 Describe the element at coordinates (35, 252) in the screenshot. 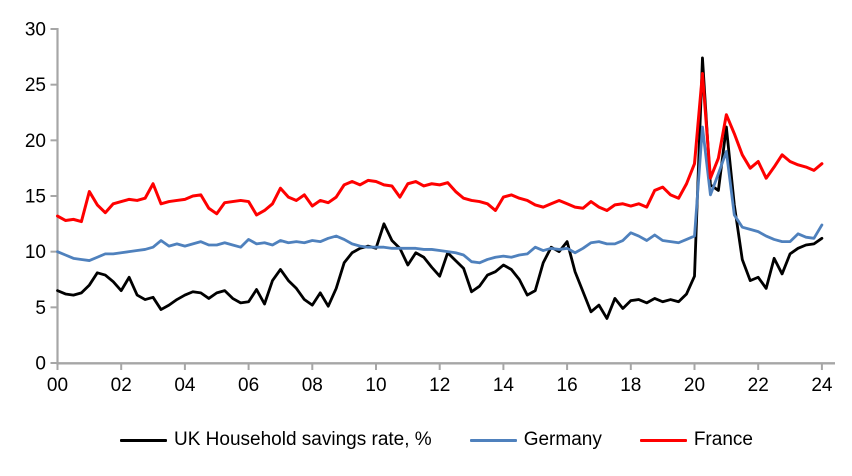

I see `y-tick-label: 10` at that location.